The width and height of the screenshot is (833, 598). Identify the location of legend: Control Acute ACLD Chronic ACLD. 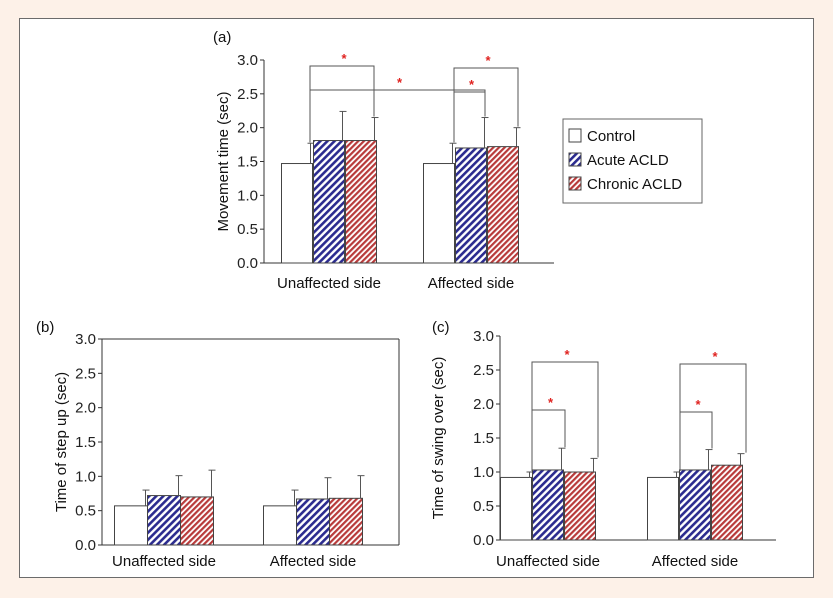
(632, 161).